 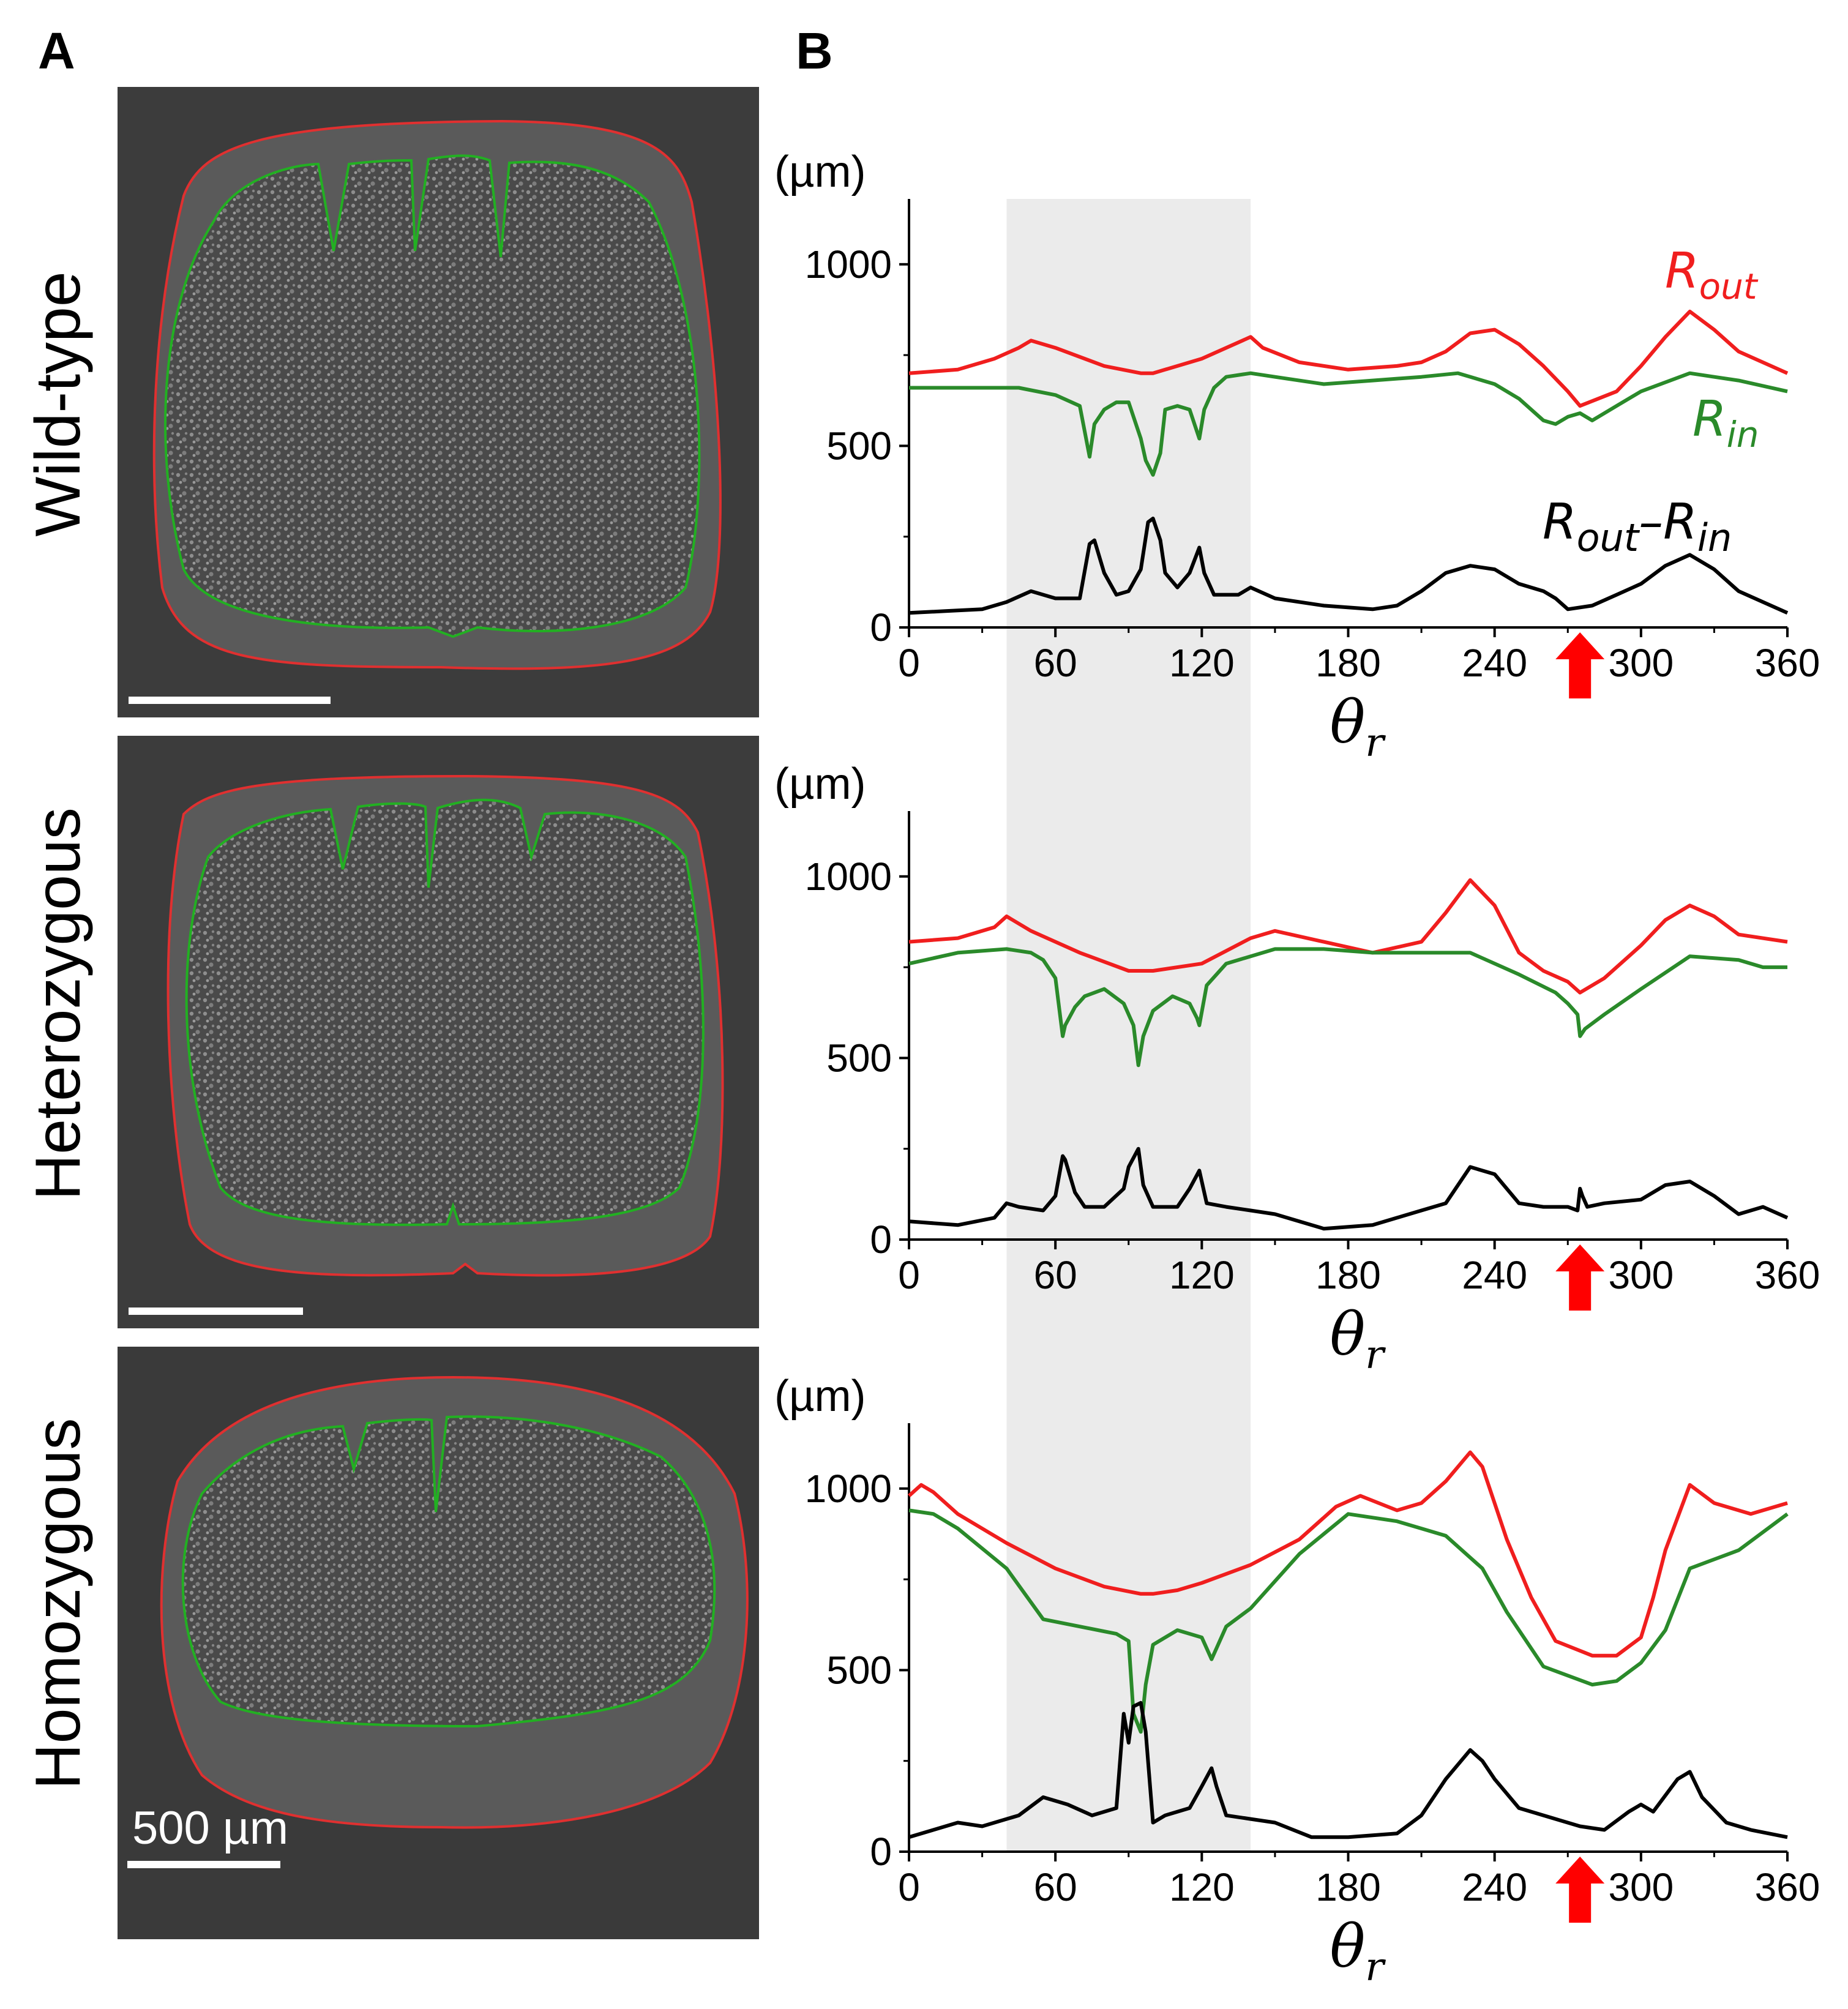 What do you see at coordinates (1348, 937) in the screenshot?
I see `series-line-rout-heterozygous` at bounding box center [1348, 937].